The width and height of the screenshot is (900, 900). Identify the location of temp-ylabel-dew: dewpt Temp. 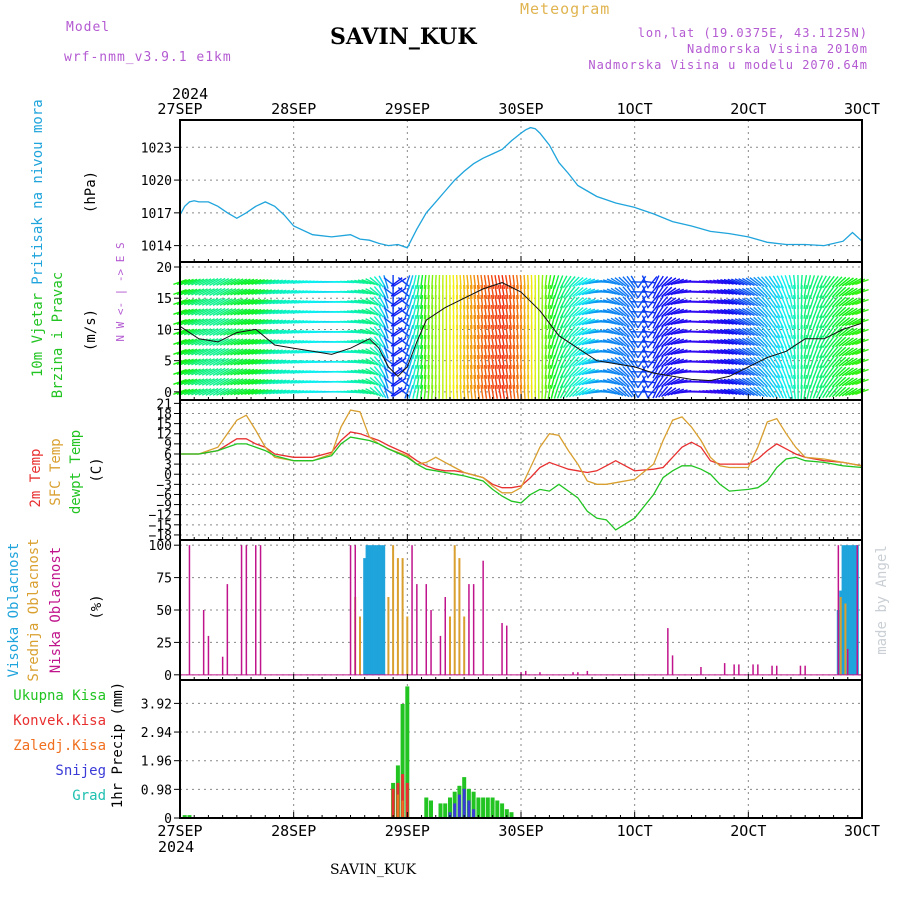
(76, 472).